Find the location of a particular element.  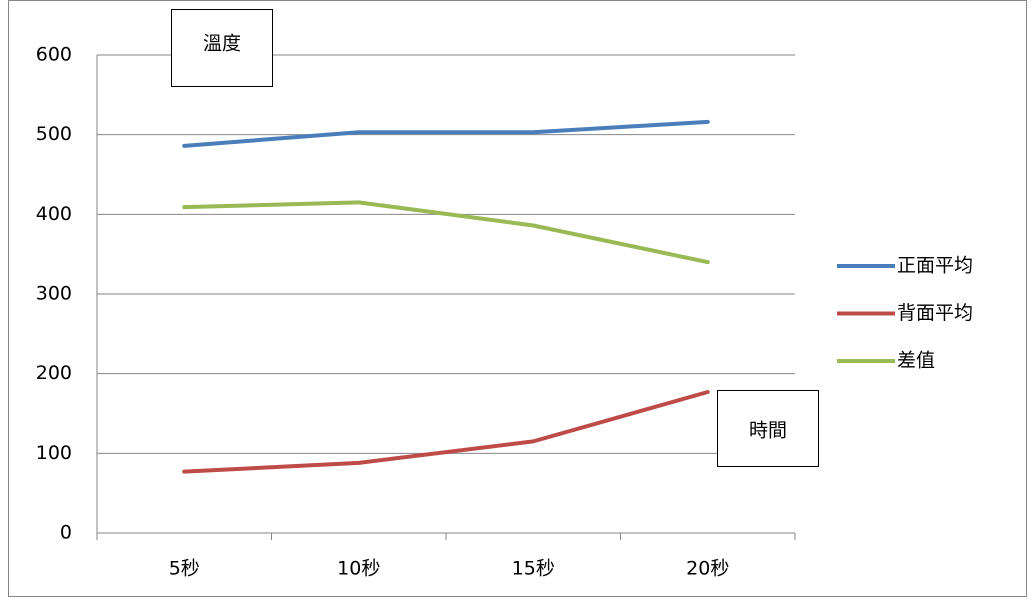

y-tick-label: 300 is located at coordinates (54, 294).